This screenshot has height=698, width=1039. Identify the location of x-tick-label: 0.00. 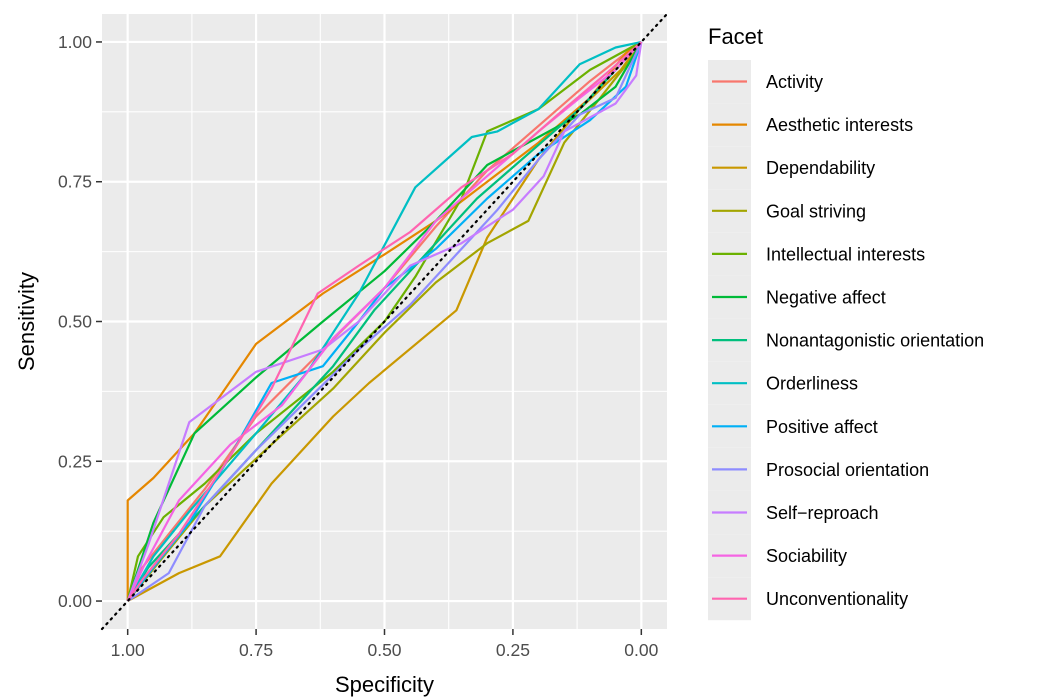
(641, 650).